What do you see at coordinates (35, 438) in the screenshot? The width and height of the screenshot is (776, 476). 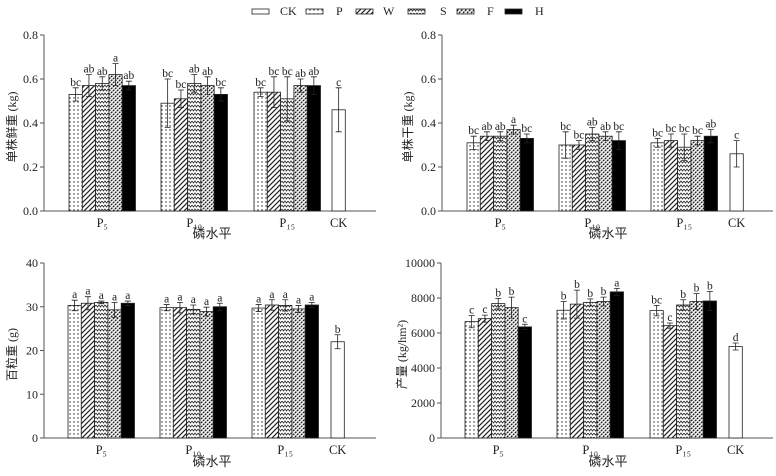 I see `y-tick-label: 0` at bounding box center [35, 438].